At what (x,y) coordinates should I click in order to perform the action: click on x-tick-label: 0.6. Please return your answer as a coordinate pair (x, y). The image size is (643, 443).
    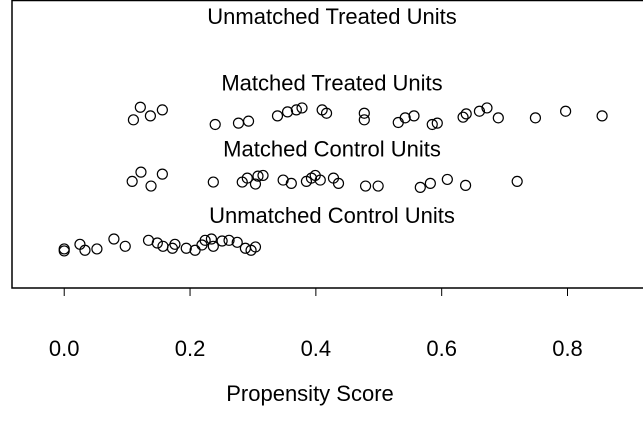
    Looking at the image, I should click on (441, 348).